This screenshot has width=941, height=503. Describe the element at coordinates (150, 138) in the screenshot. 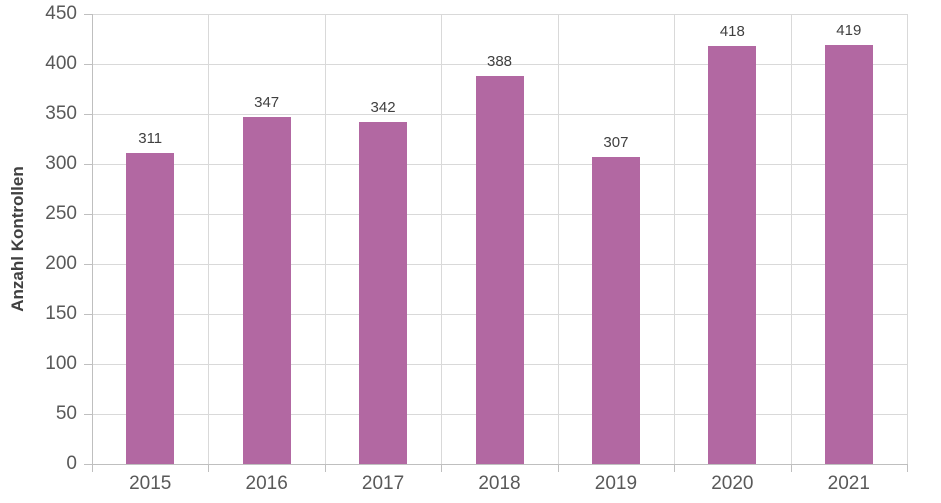

I see `bar-value-label: 311` at that location.